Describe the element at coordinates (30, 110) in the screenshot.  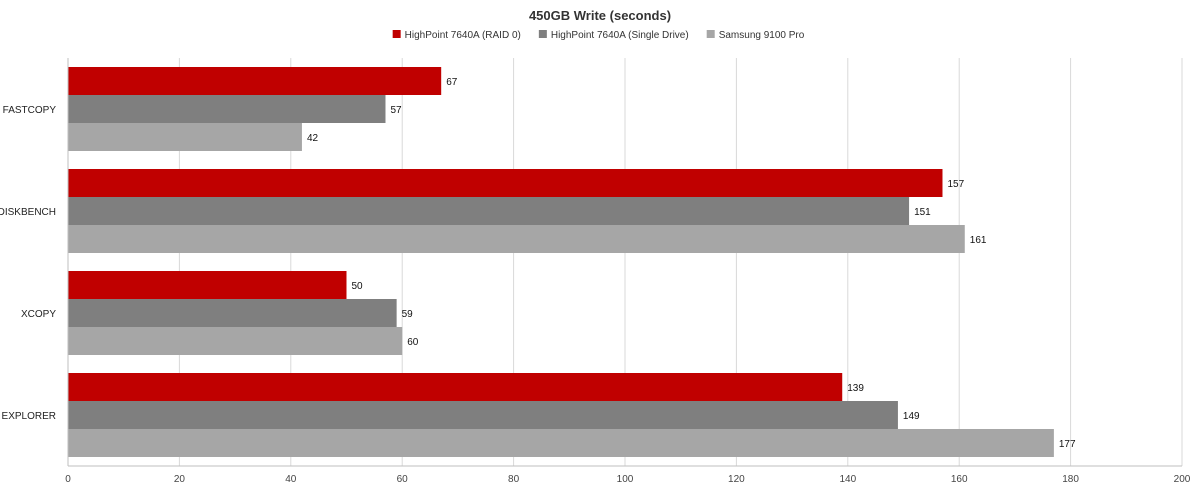
I see `category-label-fastcopy: FASTCOPY` at that location.